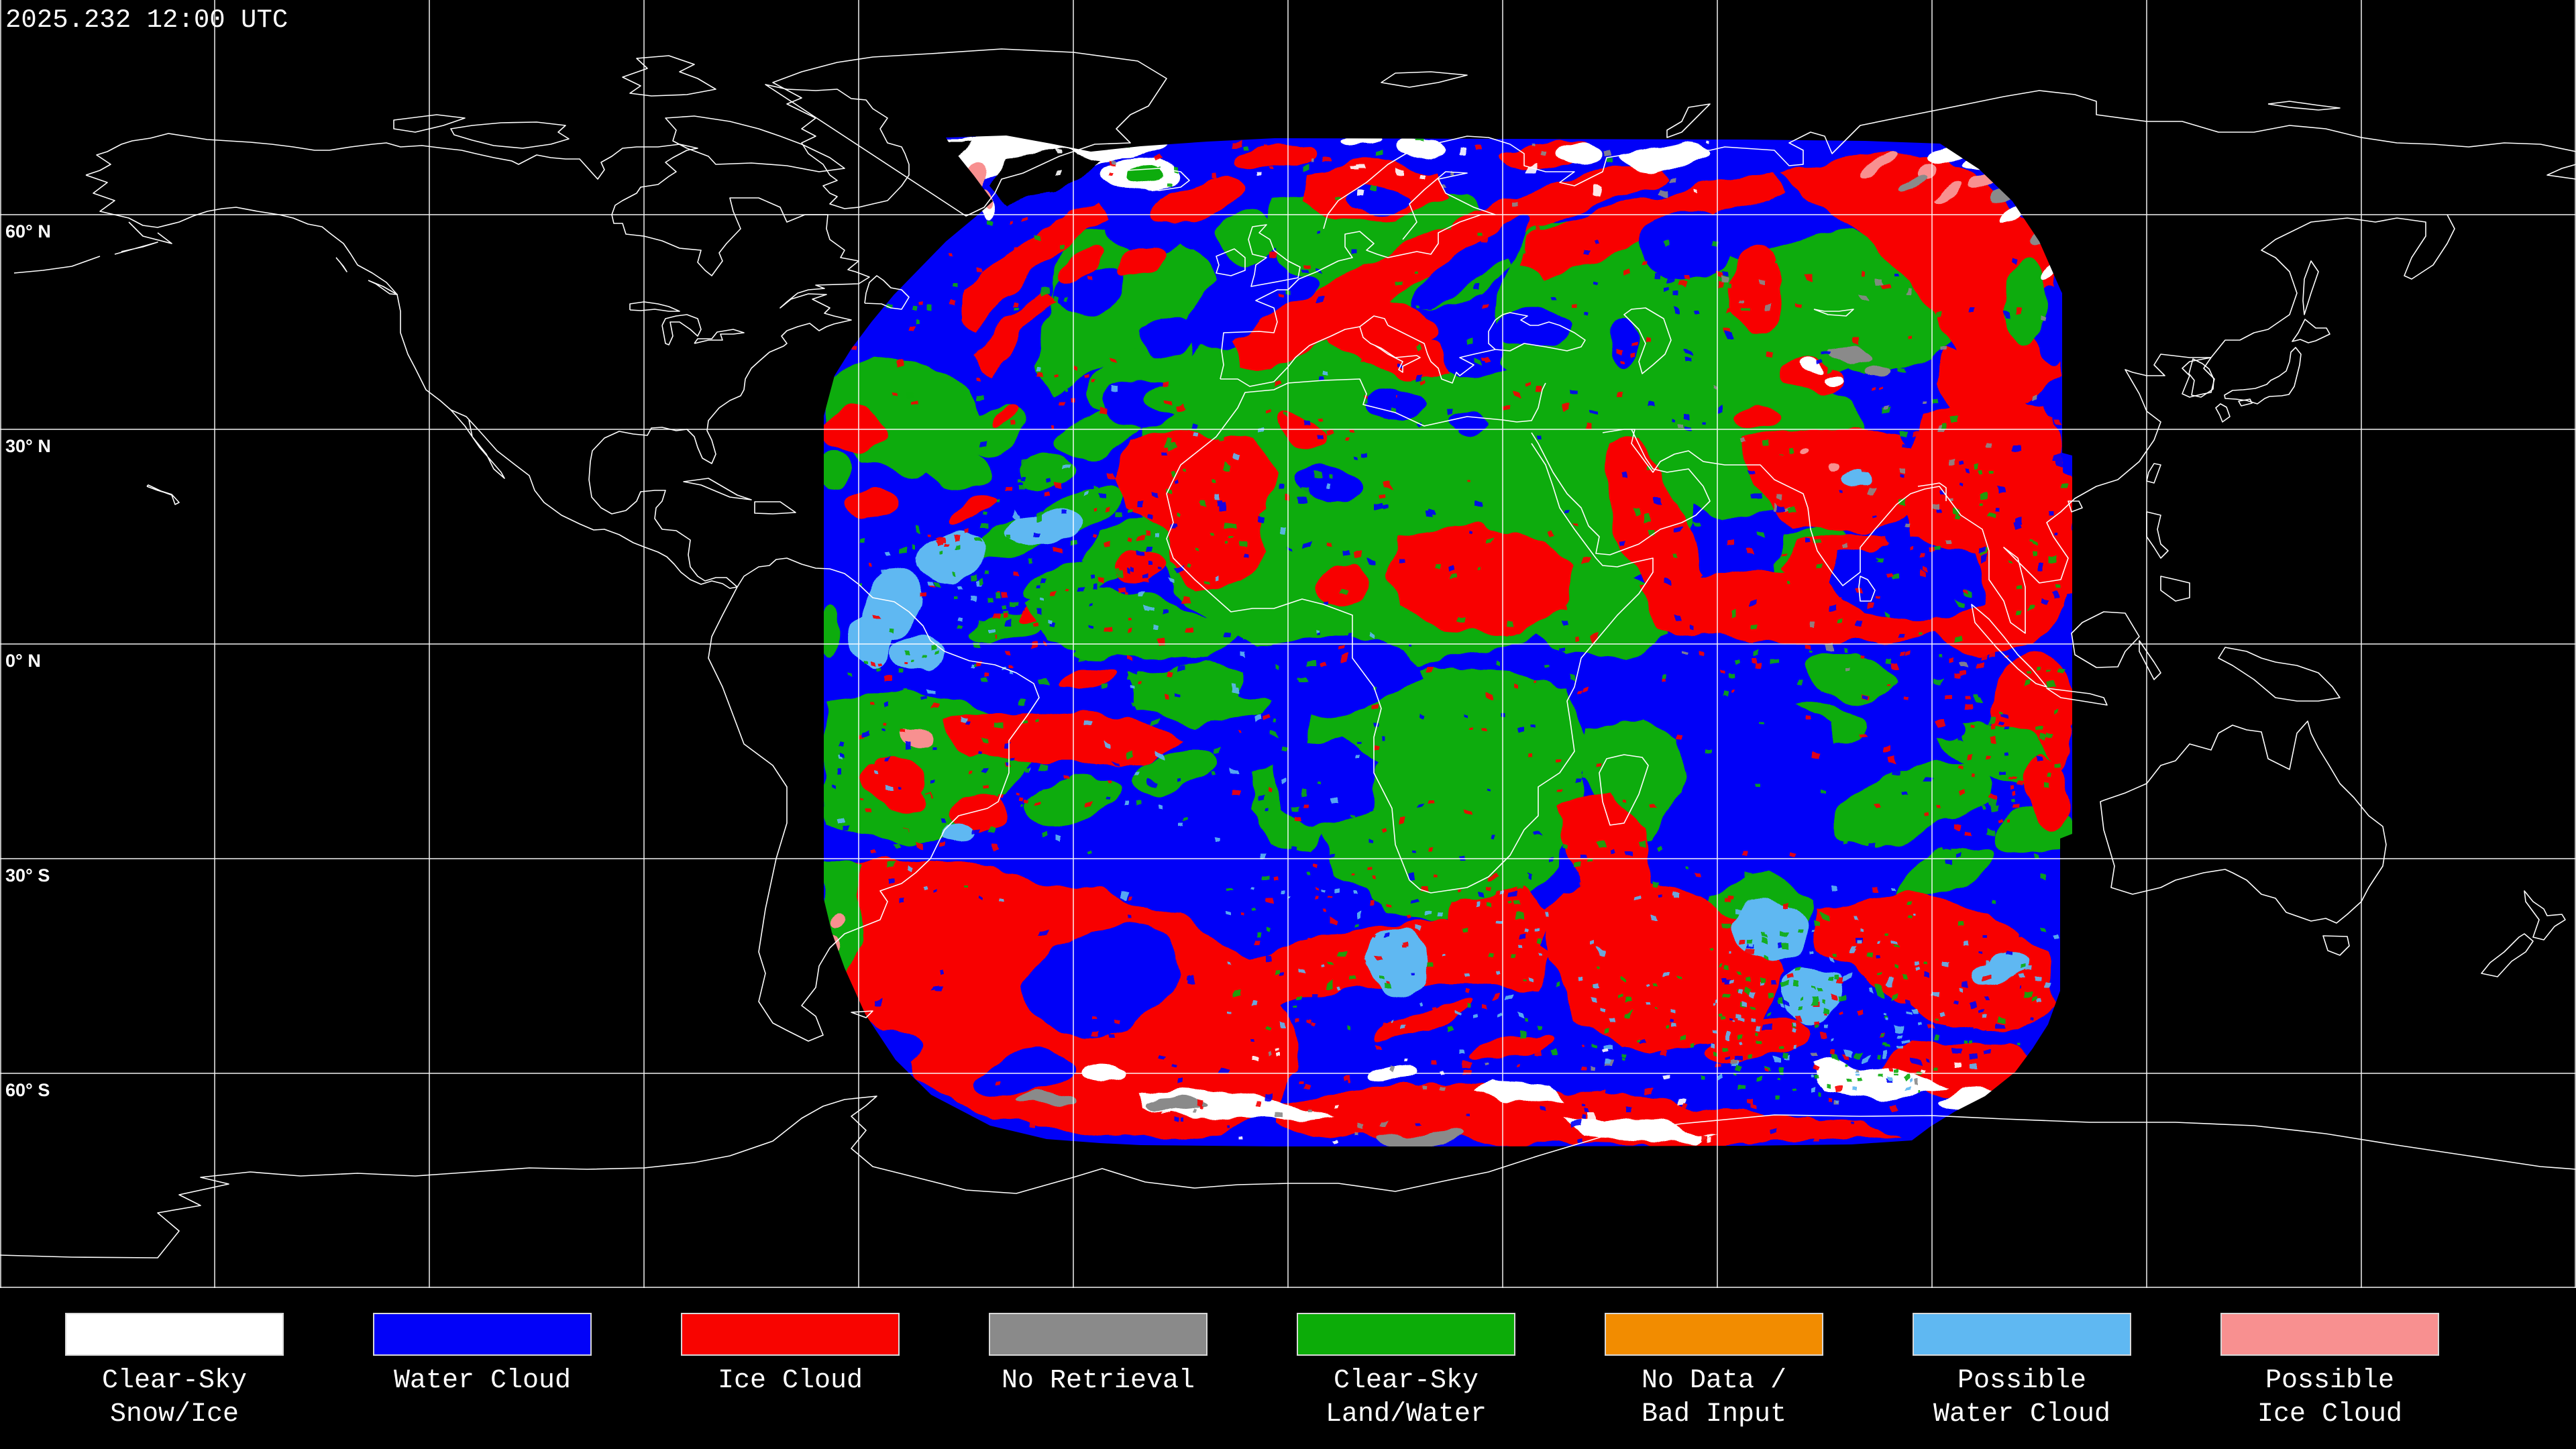 The image size is (2576, 1449). I want to click on svg-text: No Retrieval, so click(1098, 1381).